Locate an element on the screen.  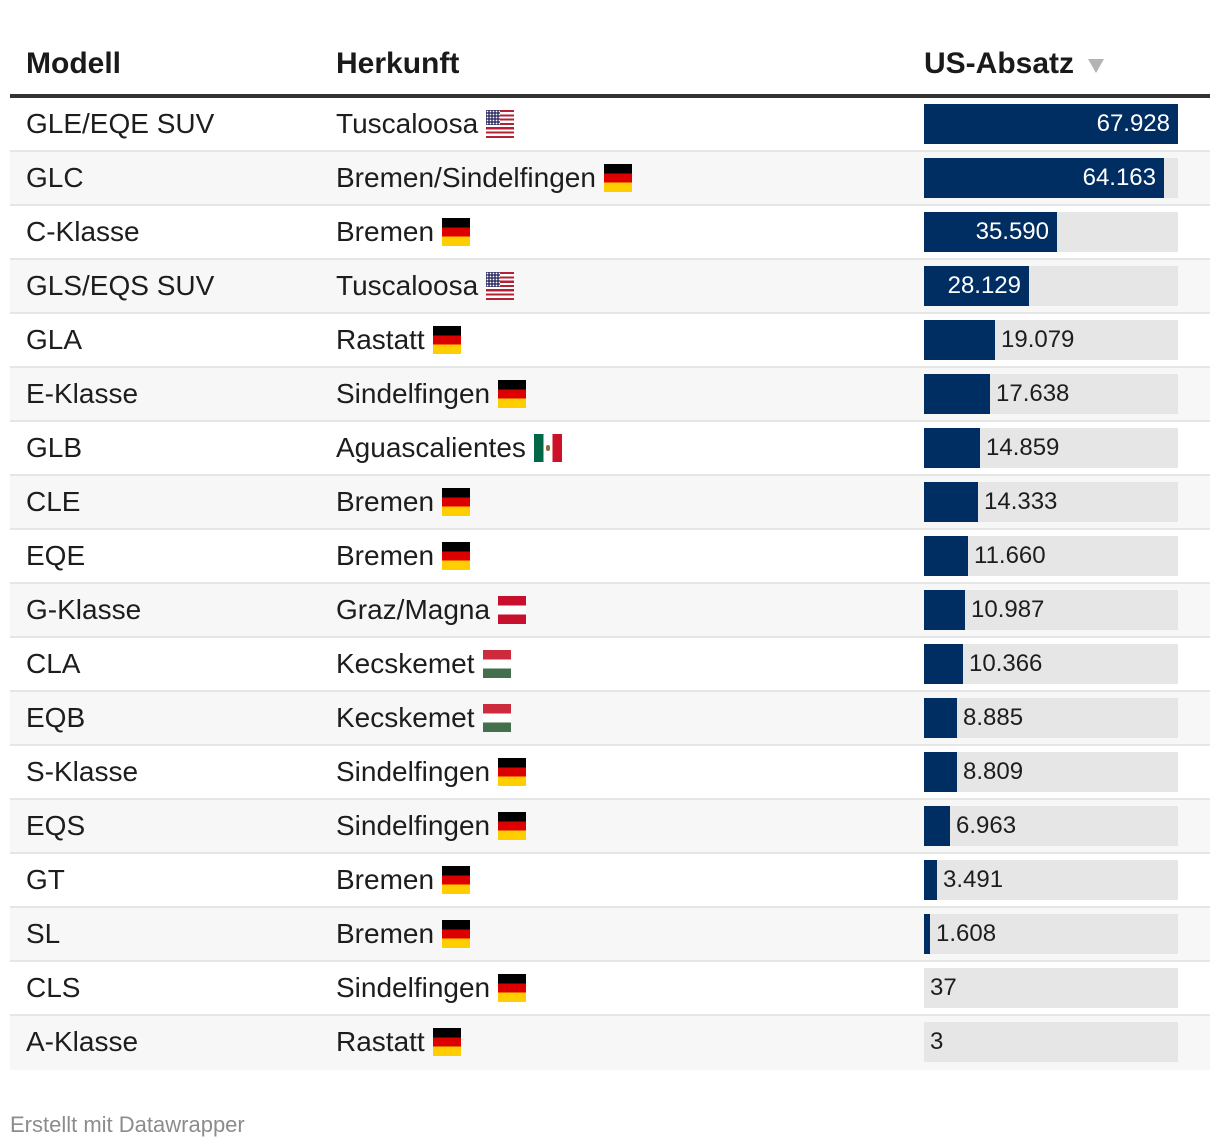
origin-label: Tuscaloosa is located at coordinates (407, 123).